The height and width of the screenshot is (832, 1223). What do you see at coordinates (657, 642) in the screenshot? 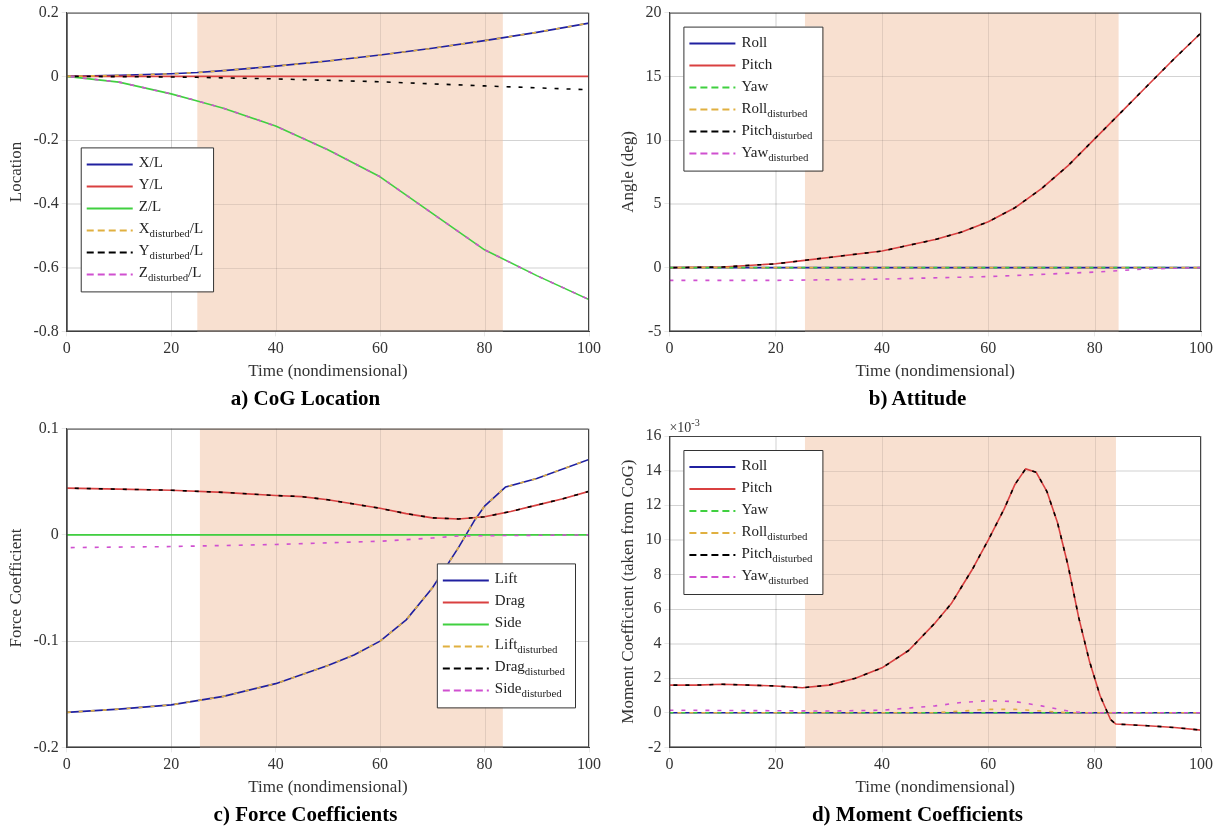
I see `y-tick-label: 4` at bounding box center [657, 642].